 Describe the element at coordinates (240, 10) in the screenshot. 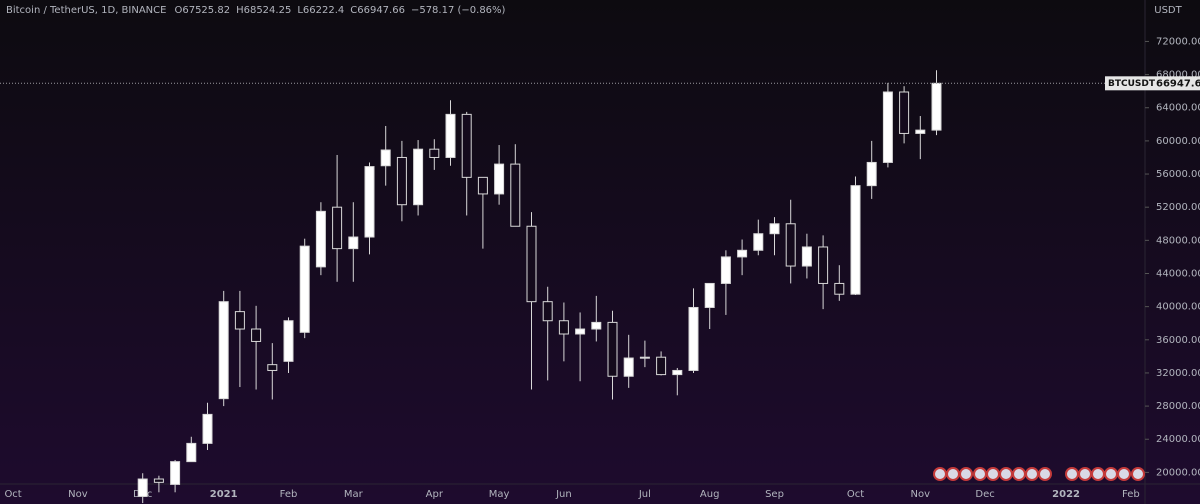

I see `ohlc-label: H` at that location.